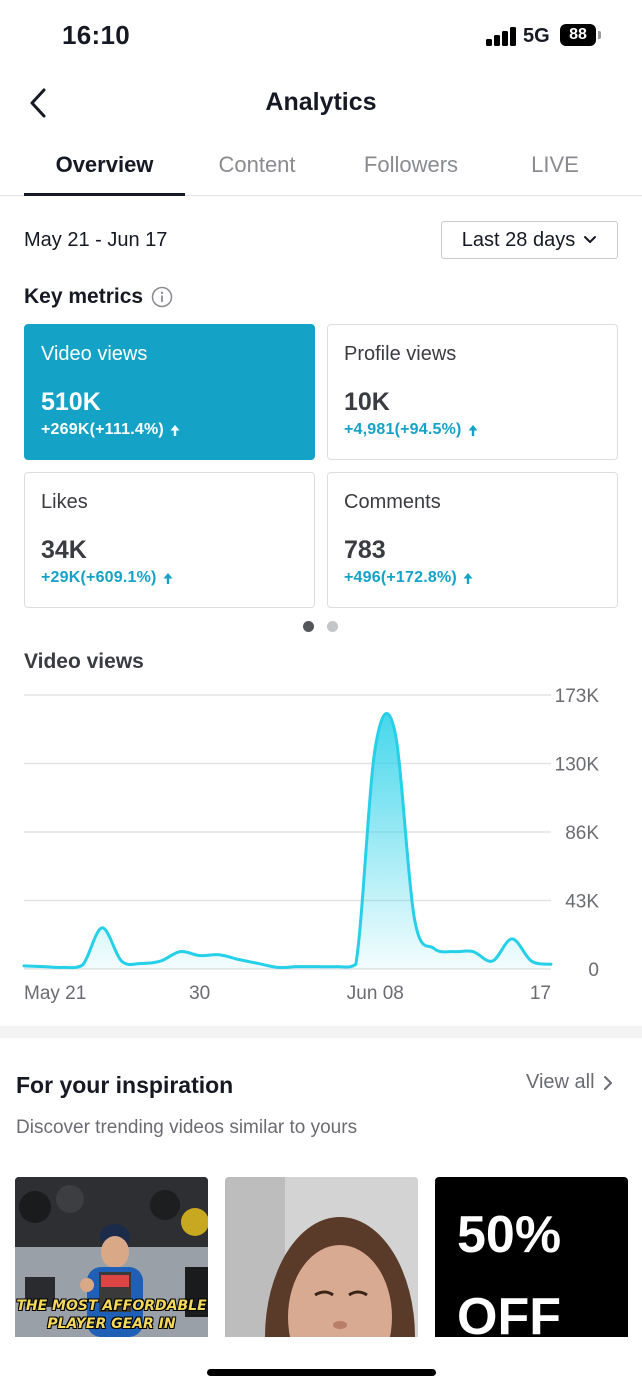 This screenshot has height=1389, width=642. Describe the element at coordinates (125, 1085) in the screenshot. I see `inspiration-title: For your inspiration` at that location.